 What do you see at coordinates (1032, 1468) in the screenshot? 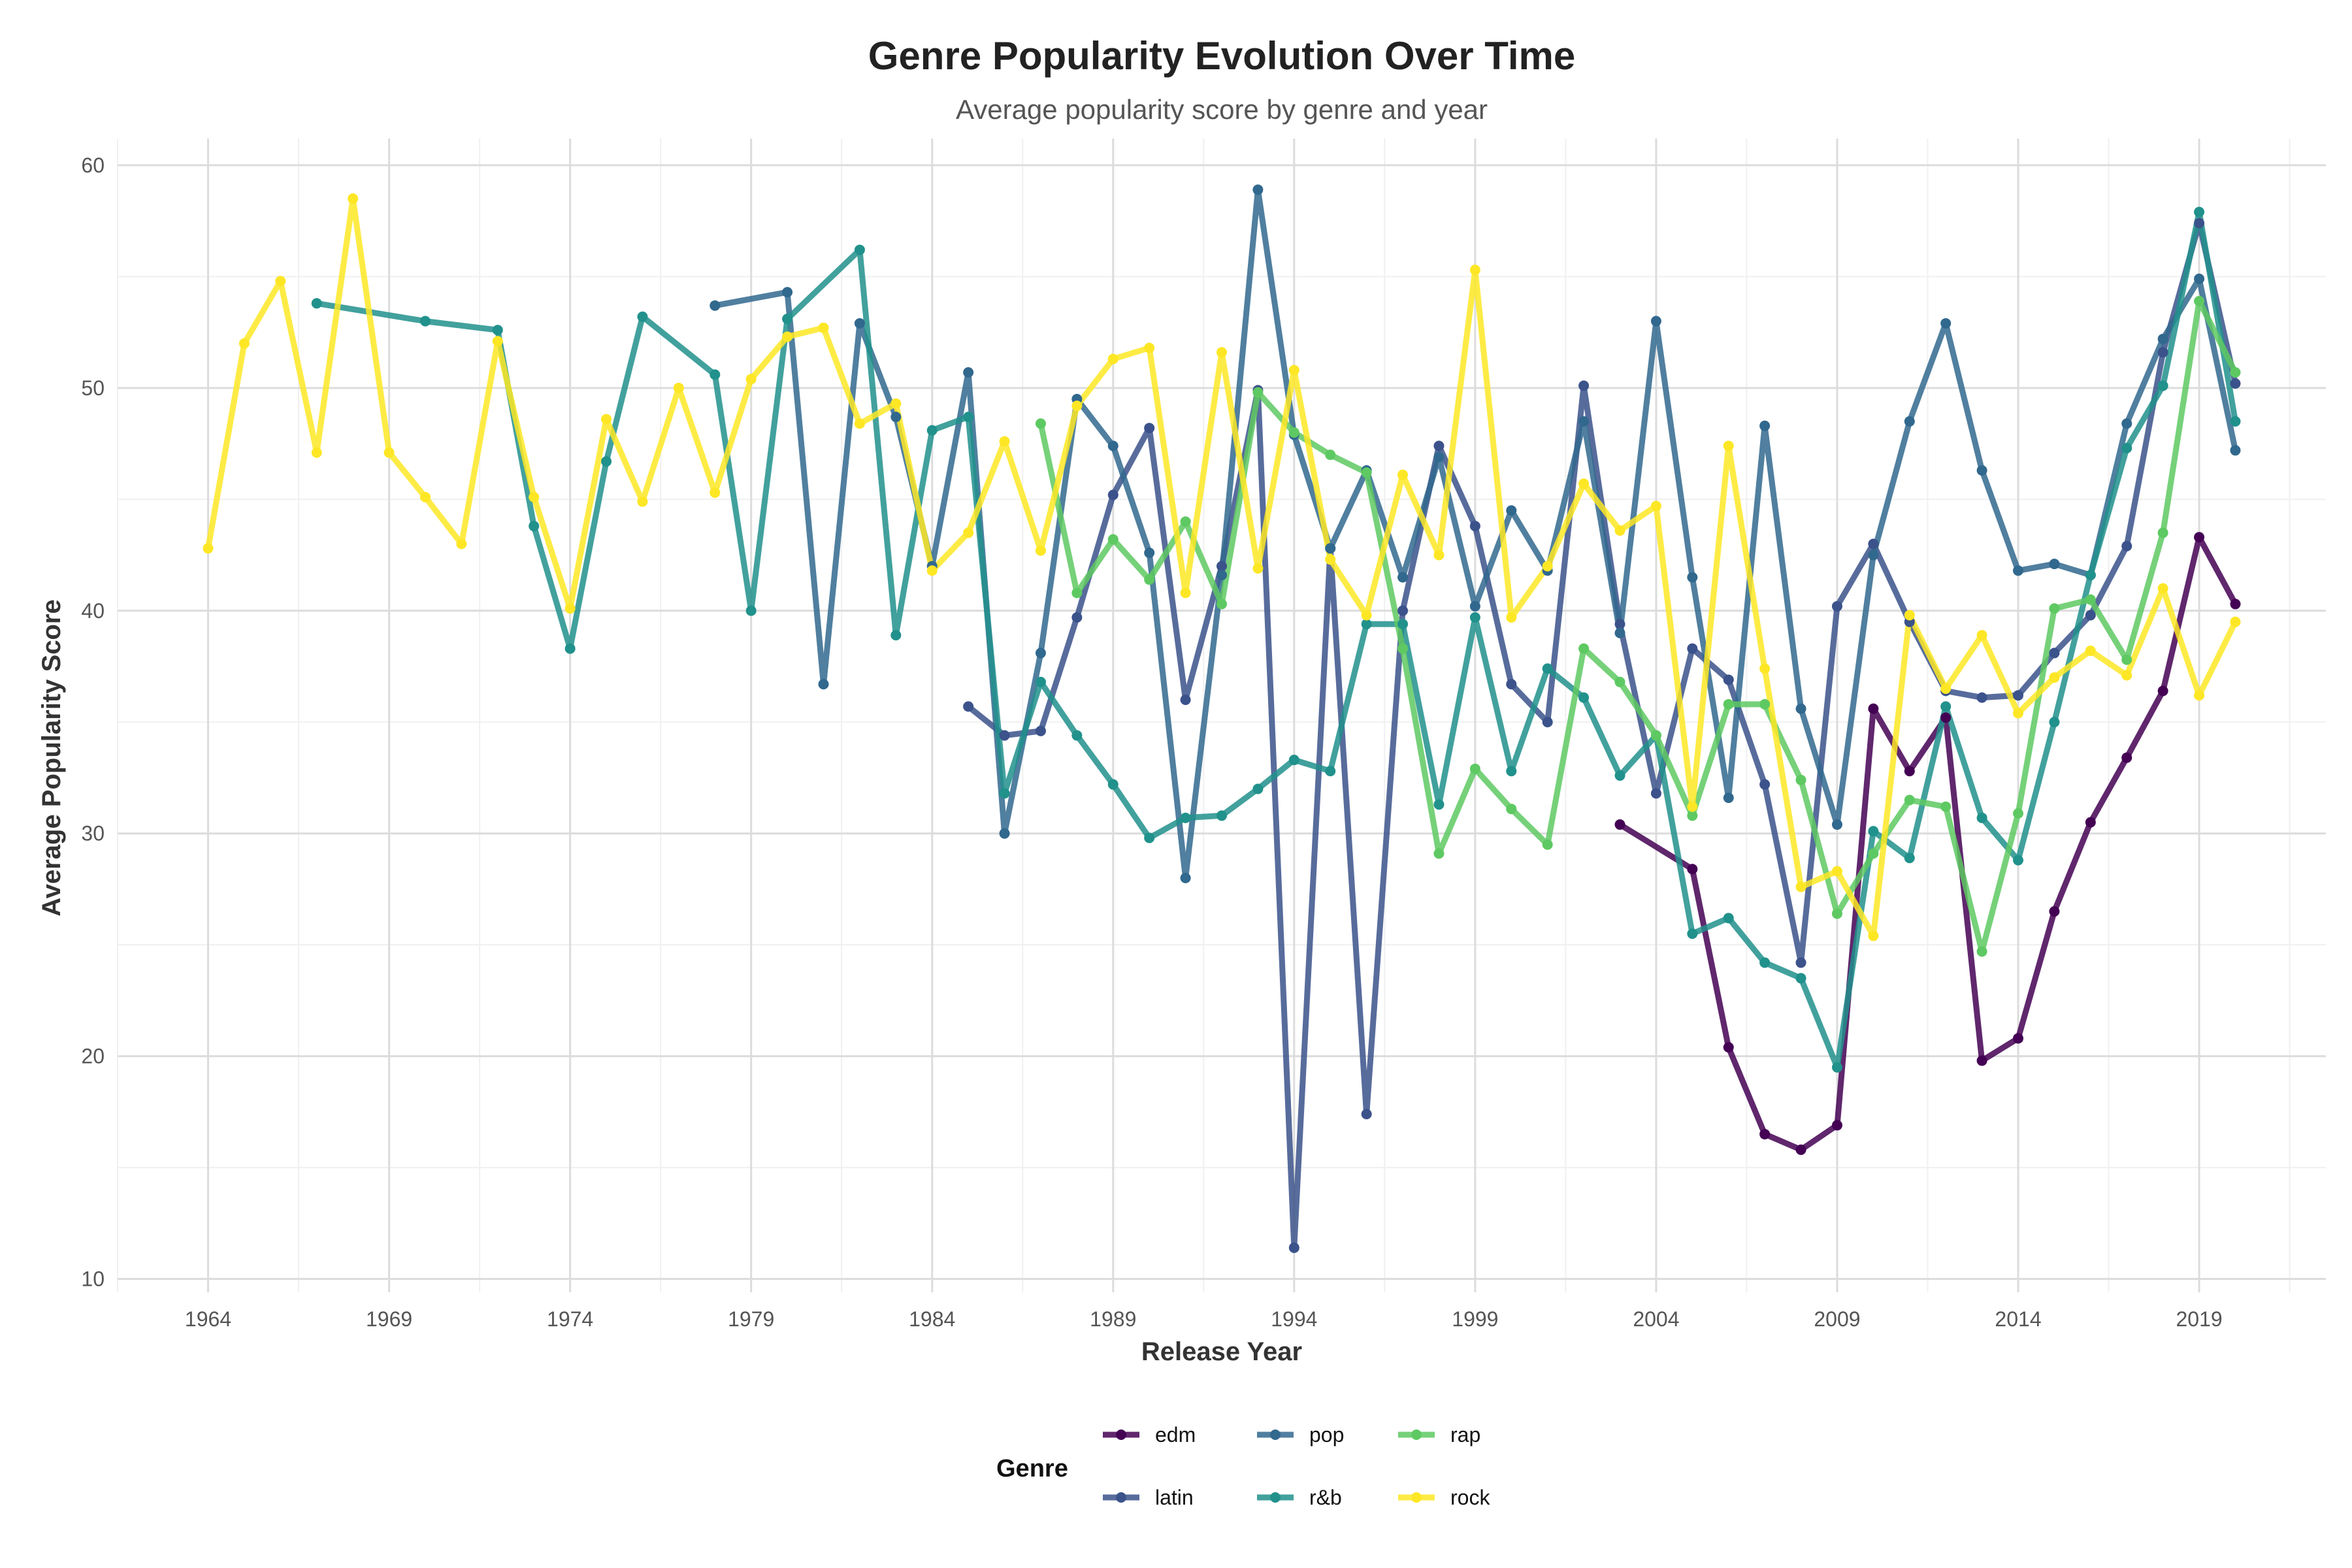
I see `legend-title: Genre` at bounding box center [1032, 1468].